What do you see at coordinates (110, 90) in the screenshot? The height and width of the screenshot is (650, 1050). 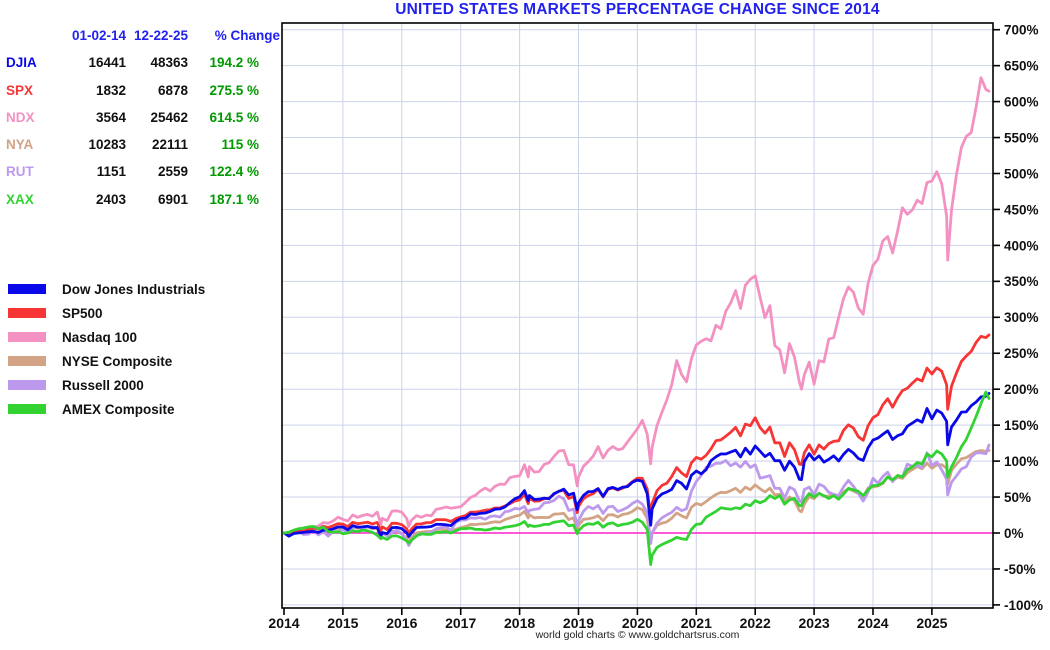 I see `start-value-spx: 1832` at bounding box center [110, 90].